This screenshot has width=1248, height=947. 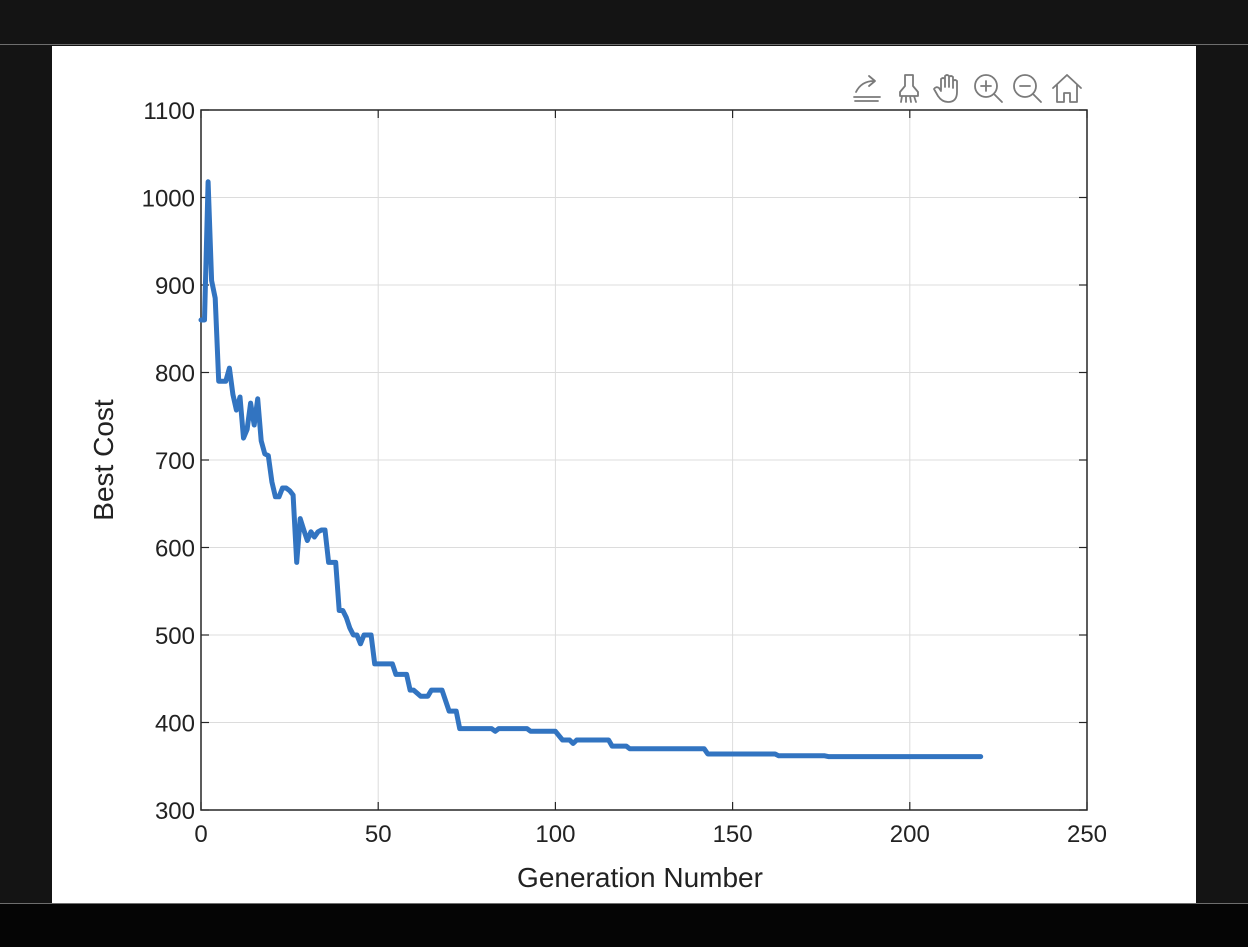 What do you see at coordinates (175, 374) in the screenshot?
I see `y-tick-label: 800` at bounding box center [175, 374].